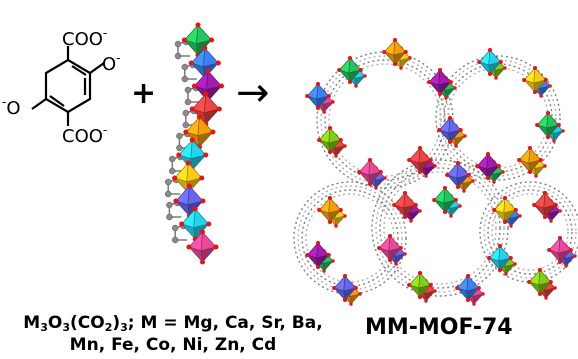 This screenshot has height=359, width=578. What do you see at coordinates (173, 345) in the screenshot?
I see `sbu-formula-line2: Mn, Fe, Co, Ni, Zn, Cd` at bounding box center [173, 345].